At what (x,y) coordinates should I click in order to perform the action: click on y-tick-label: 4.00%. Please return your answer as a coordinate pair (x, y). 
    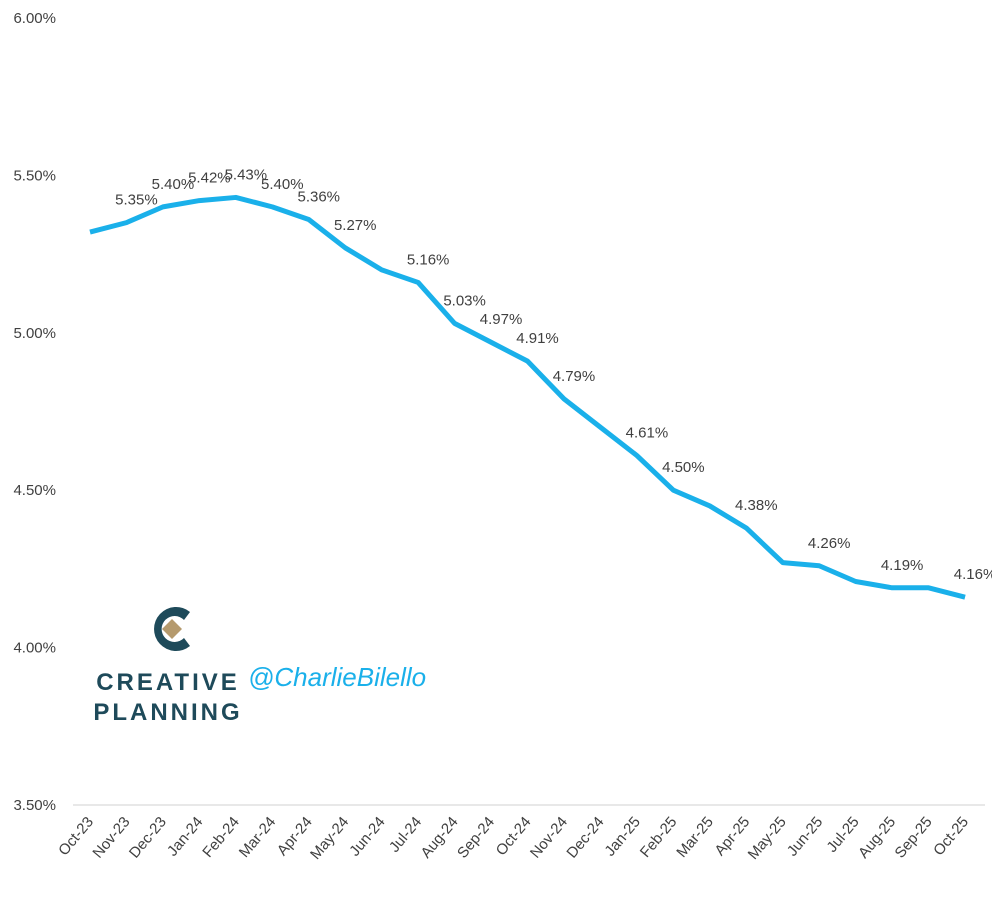
    Looking at the image, I should click on (34, 648).